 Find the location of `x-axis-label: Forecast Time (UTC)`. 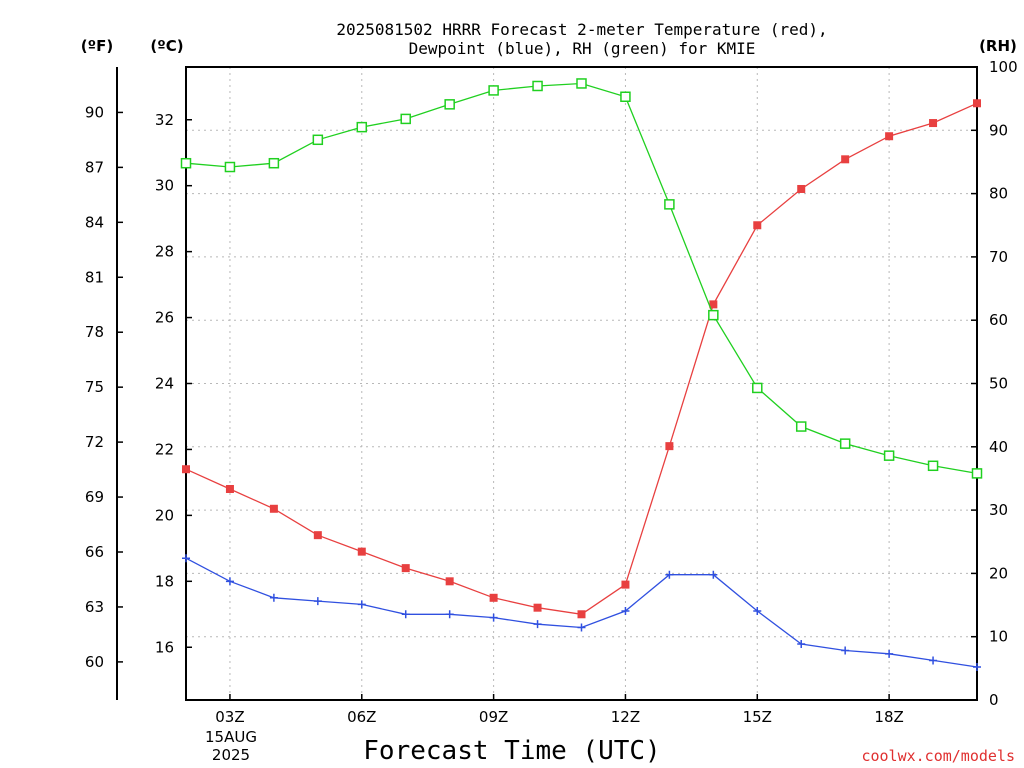

x-axis-label: Forecast Time (UTC) is located at coordinates (511, 751).